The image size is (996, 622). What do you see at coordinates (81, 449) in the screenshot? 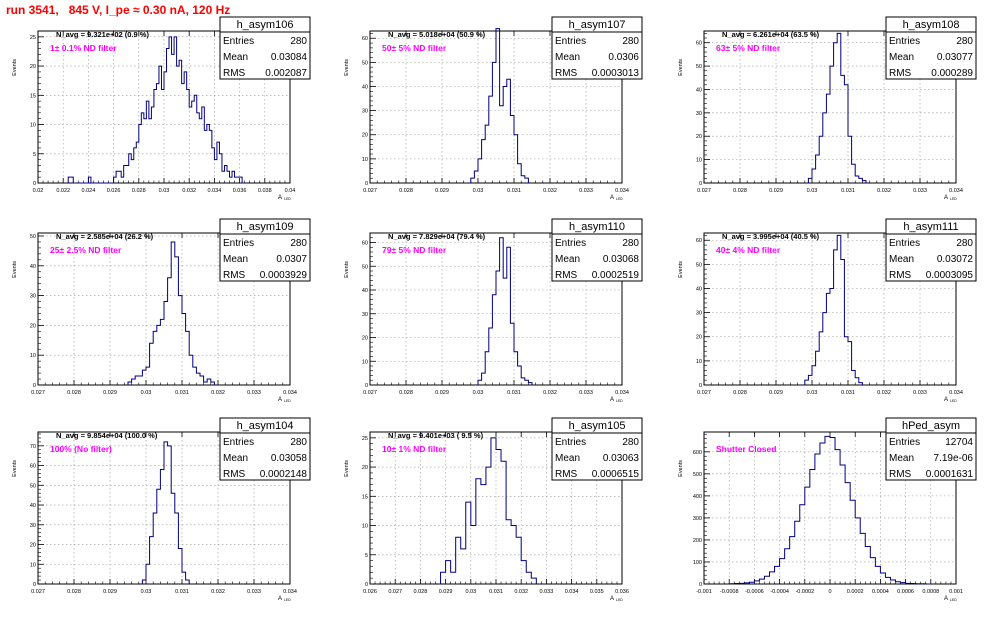
I see `filter-label: 100% (No filter)` at bounding box center [81, 449].